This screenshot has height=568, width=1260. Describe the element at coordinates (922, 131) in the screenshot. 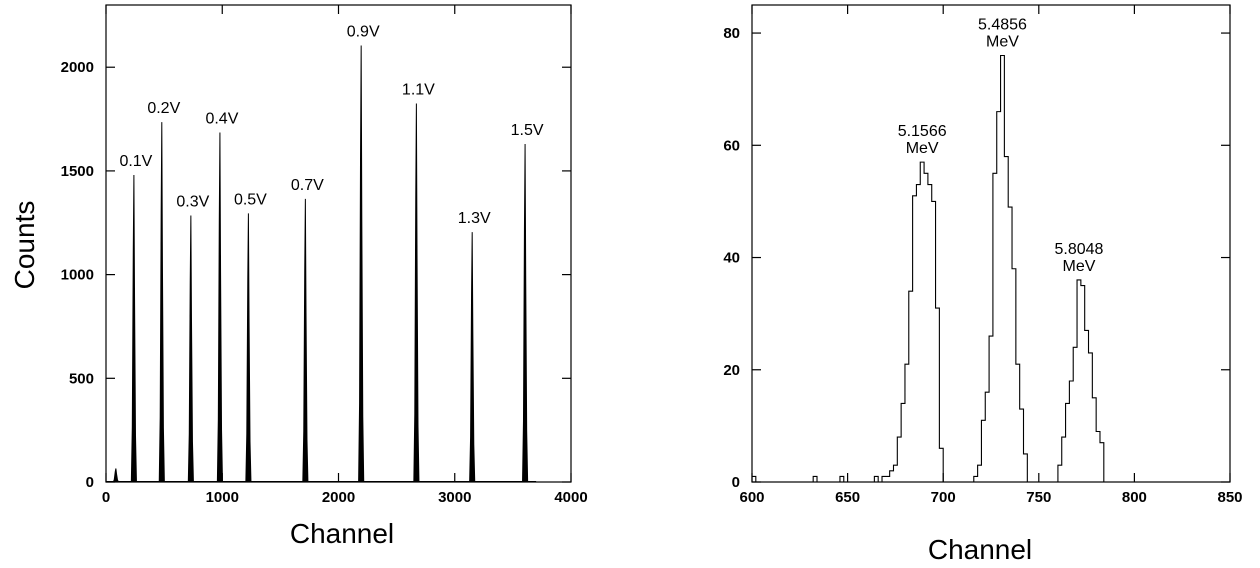

I see `right-peak-energy-label: 5.1566` at that location.